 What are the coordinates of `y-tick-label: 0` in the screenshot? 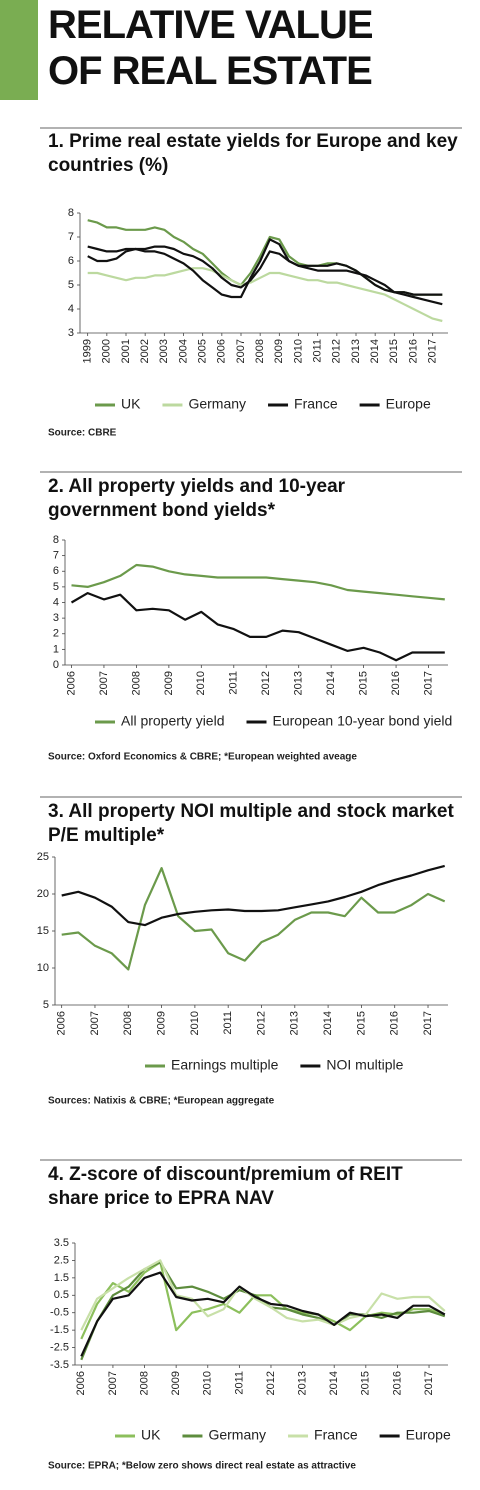 It's located at (56, 665).